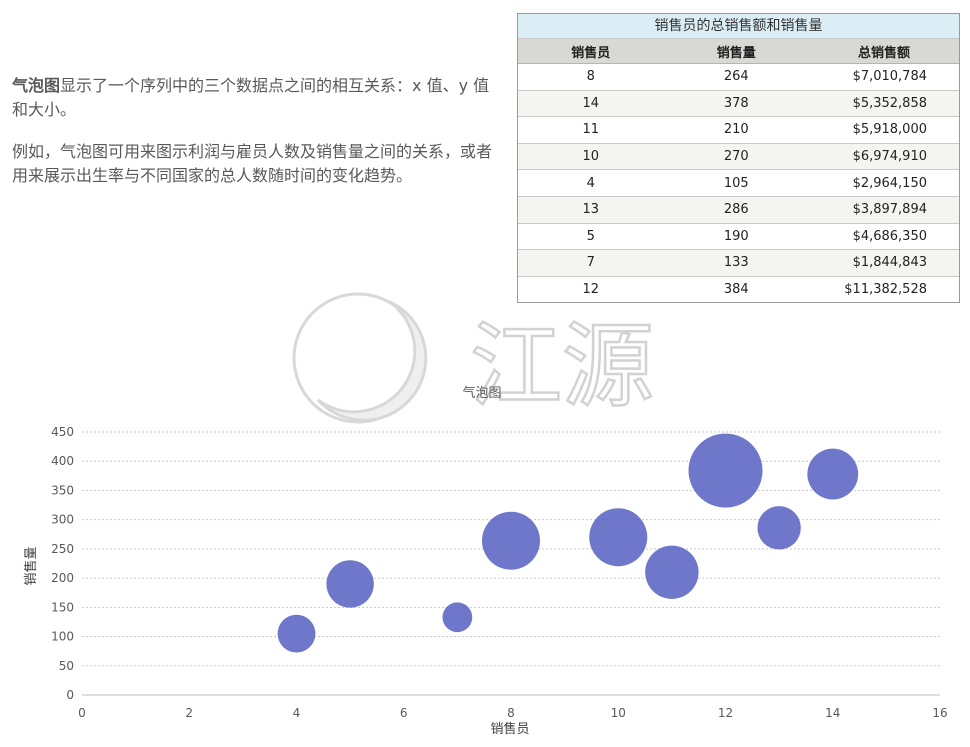 The height and width of the screenshot is (747, 970). Describe the element at coordinates (884, 130) in the screenshot. I see `cell-total-sales: $5,918,000` at that location.